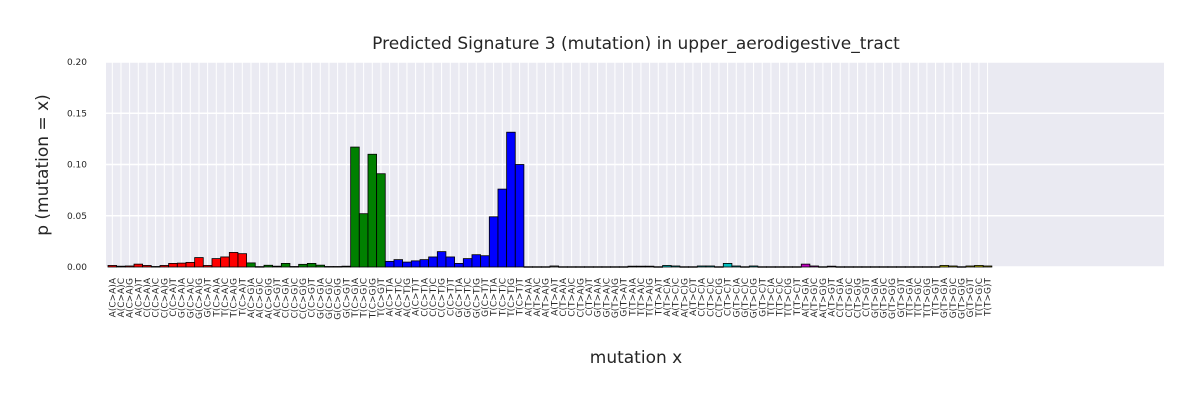 Image resolution: width=1200 pixels, height=400 pixels. Describe the element at coordinates (677, 297) in the screenshot. I see `x-tick-label: A(T>C)C` at that location.